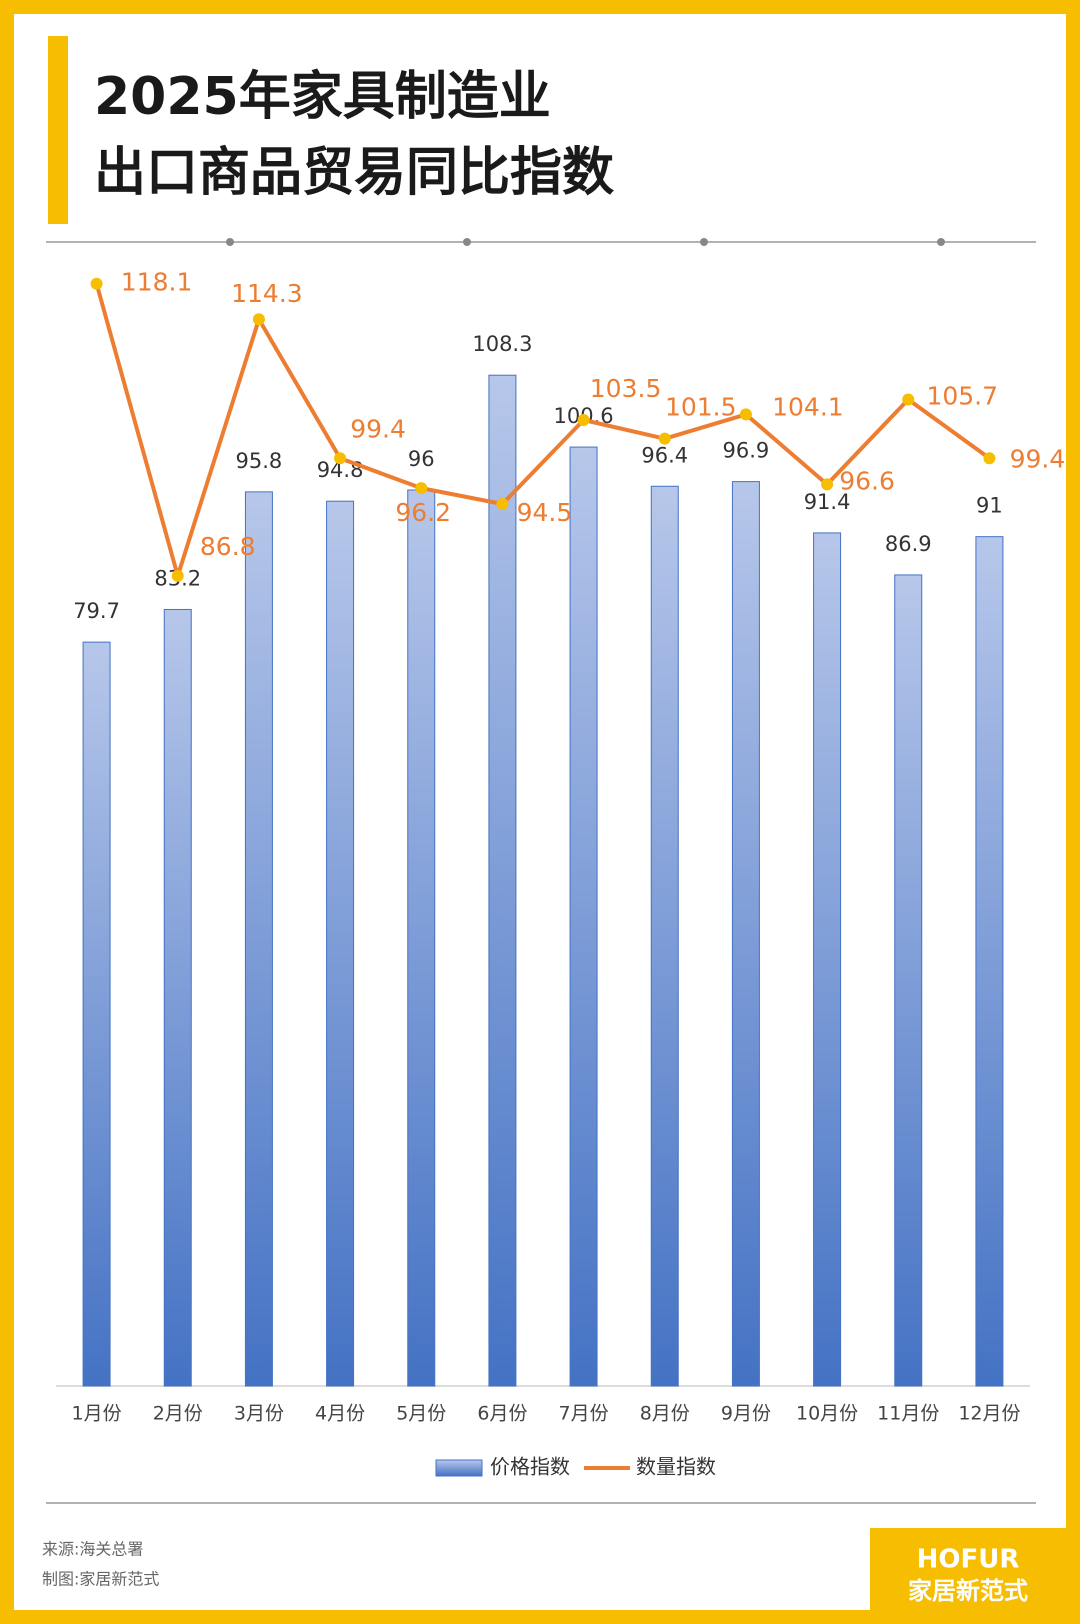 Image resolution: width=1080 pixels, height=1624 pixels. Describe the element at coordinates (664, 455) in the screenshot. I see `bar-label: 96.4` at that location.